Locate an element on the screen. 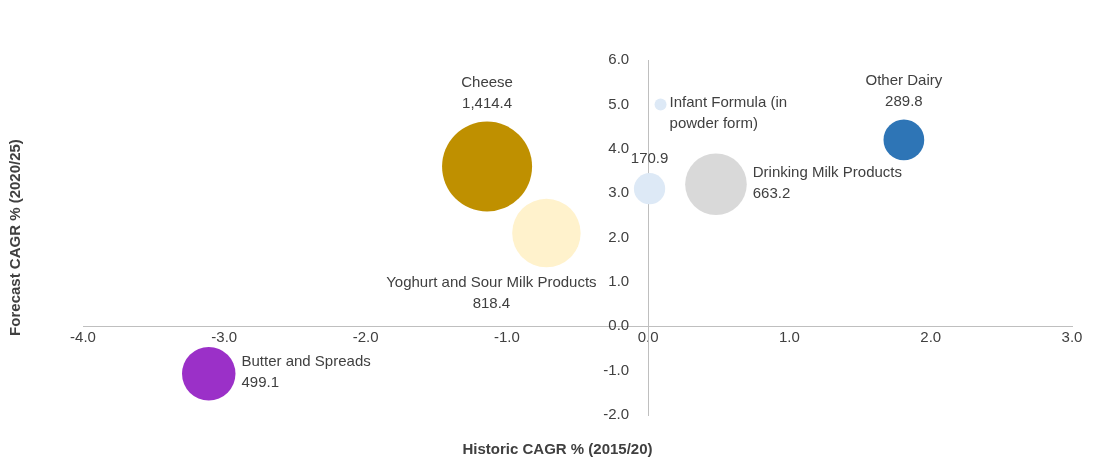 Image resolution: width=1117 pixels, height=460 pixels. x-tick-label: -1.0 is located at coordinates (506, 337).